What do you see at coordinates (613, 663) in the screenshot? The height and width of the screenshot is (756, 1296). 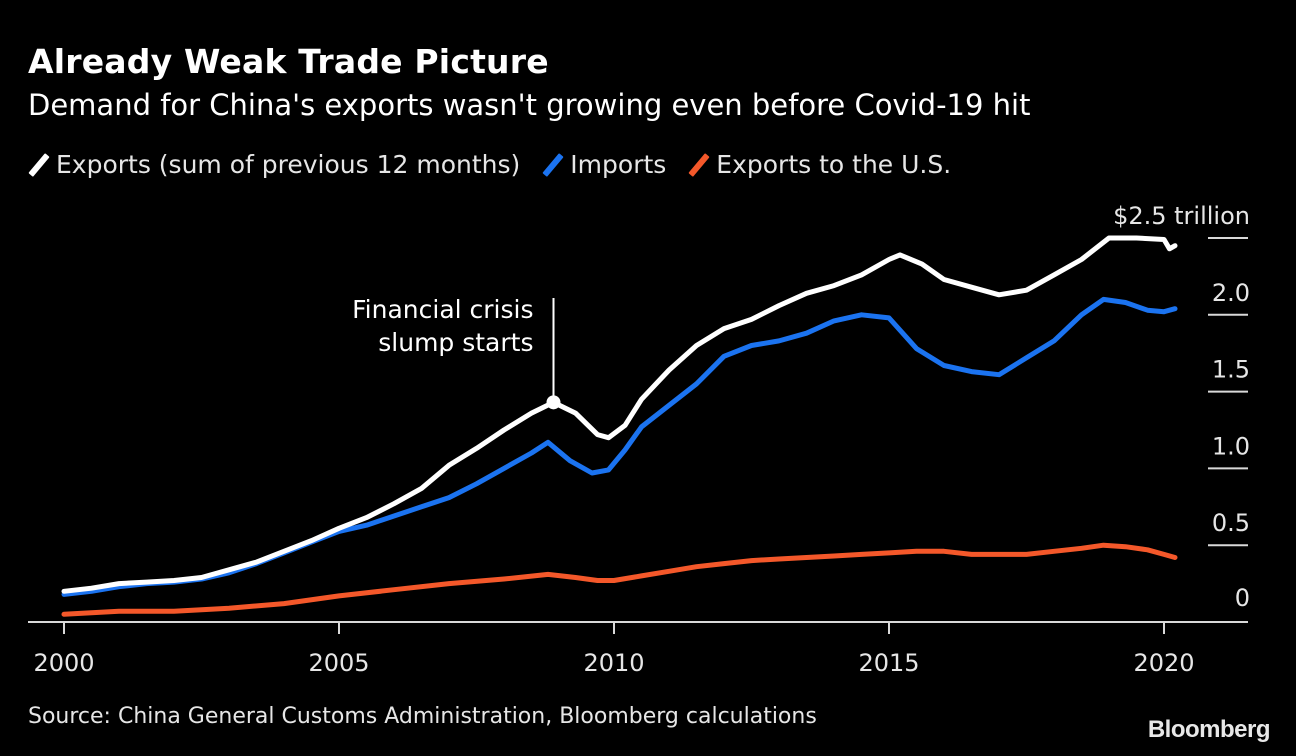 I see `x-tick-label: 2010` at bounding box center [613, 663].